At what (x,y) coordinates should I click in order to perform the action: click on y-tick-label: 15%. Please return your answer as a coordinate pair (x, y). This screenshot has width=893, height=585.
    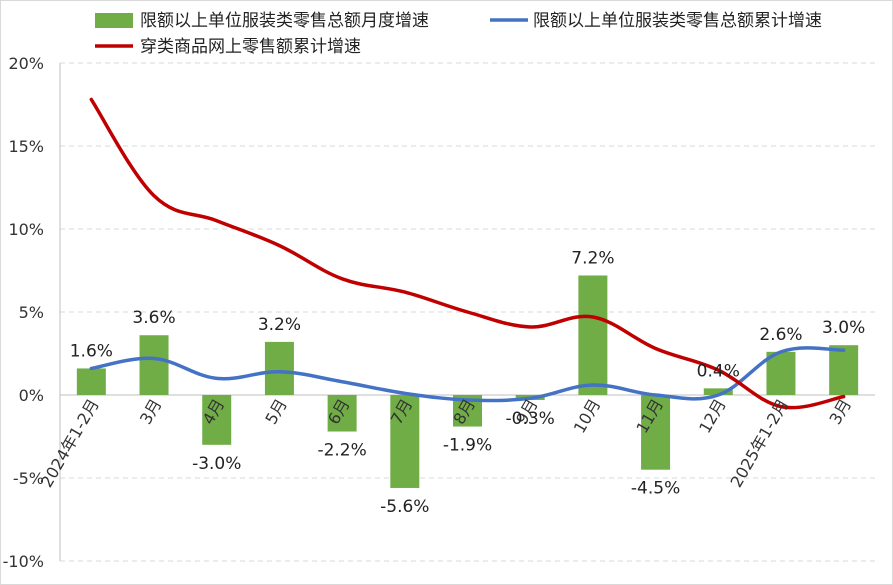
    Looking at the image, I should click on (26, 146).